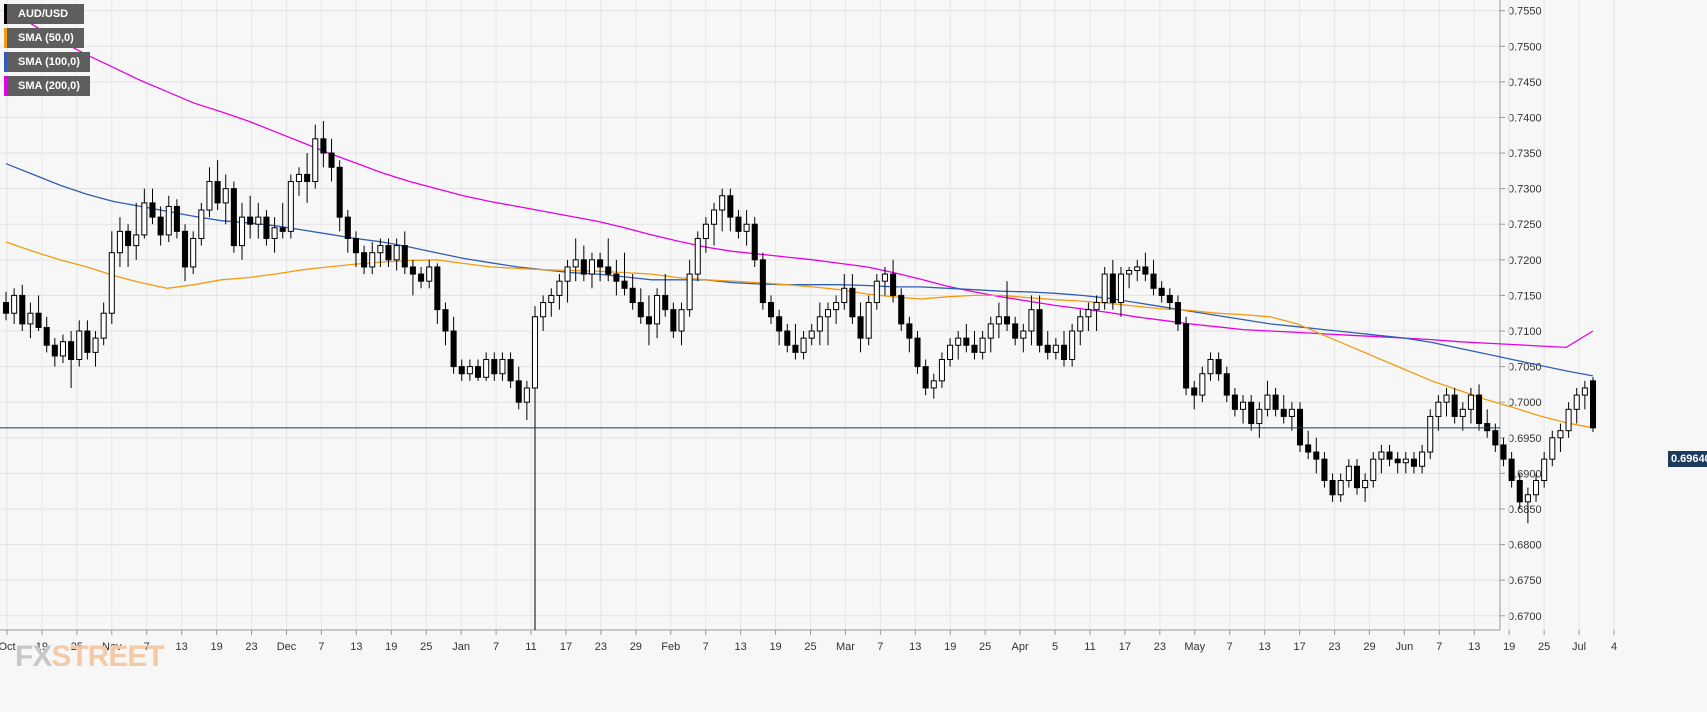  What do you see at coordinates (44, 14) in the screenshot?
I see `legend-item-0: AUD/USD` at bounding box center [44, 14].